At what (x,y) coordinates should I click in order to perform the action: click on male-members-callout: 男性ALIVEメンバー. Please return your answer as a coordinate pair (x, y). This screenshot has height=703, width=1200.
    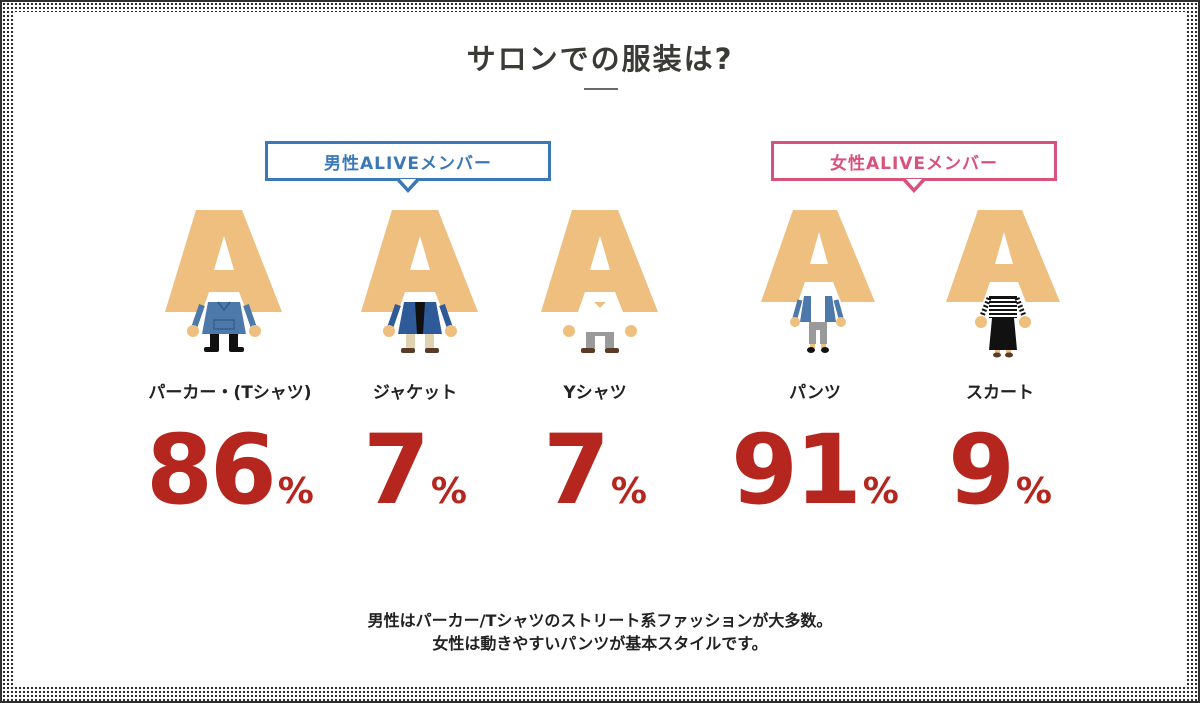
    Looking at the image, I should click on (408, 167).